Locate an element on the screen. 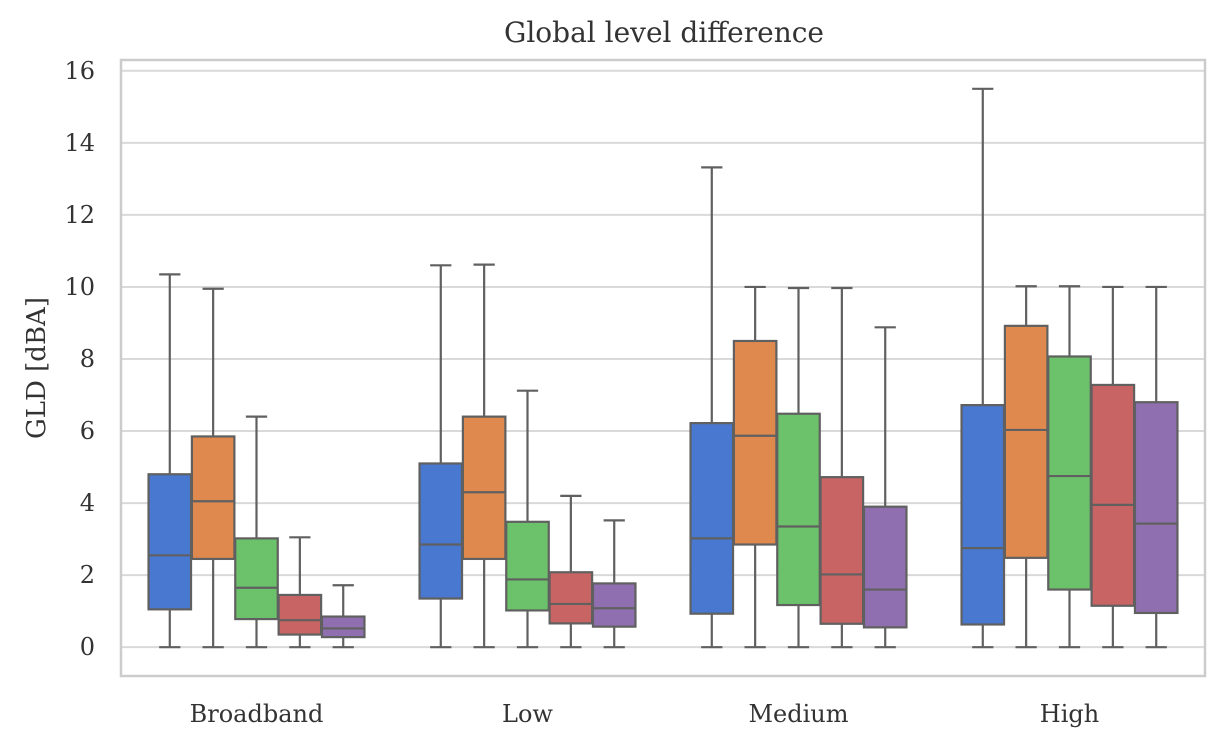 Image resolution: width=1227 pixels, height=750 pixels. y-axis-ticks: 0 2 4 6 8 10 12 14 16 is located at coordinates (79, 359).